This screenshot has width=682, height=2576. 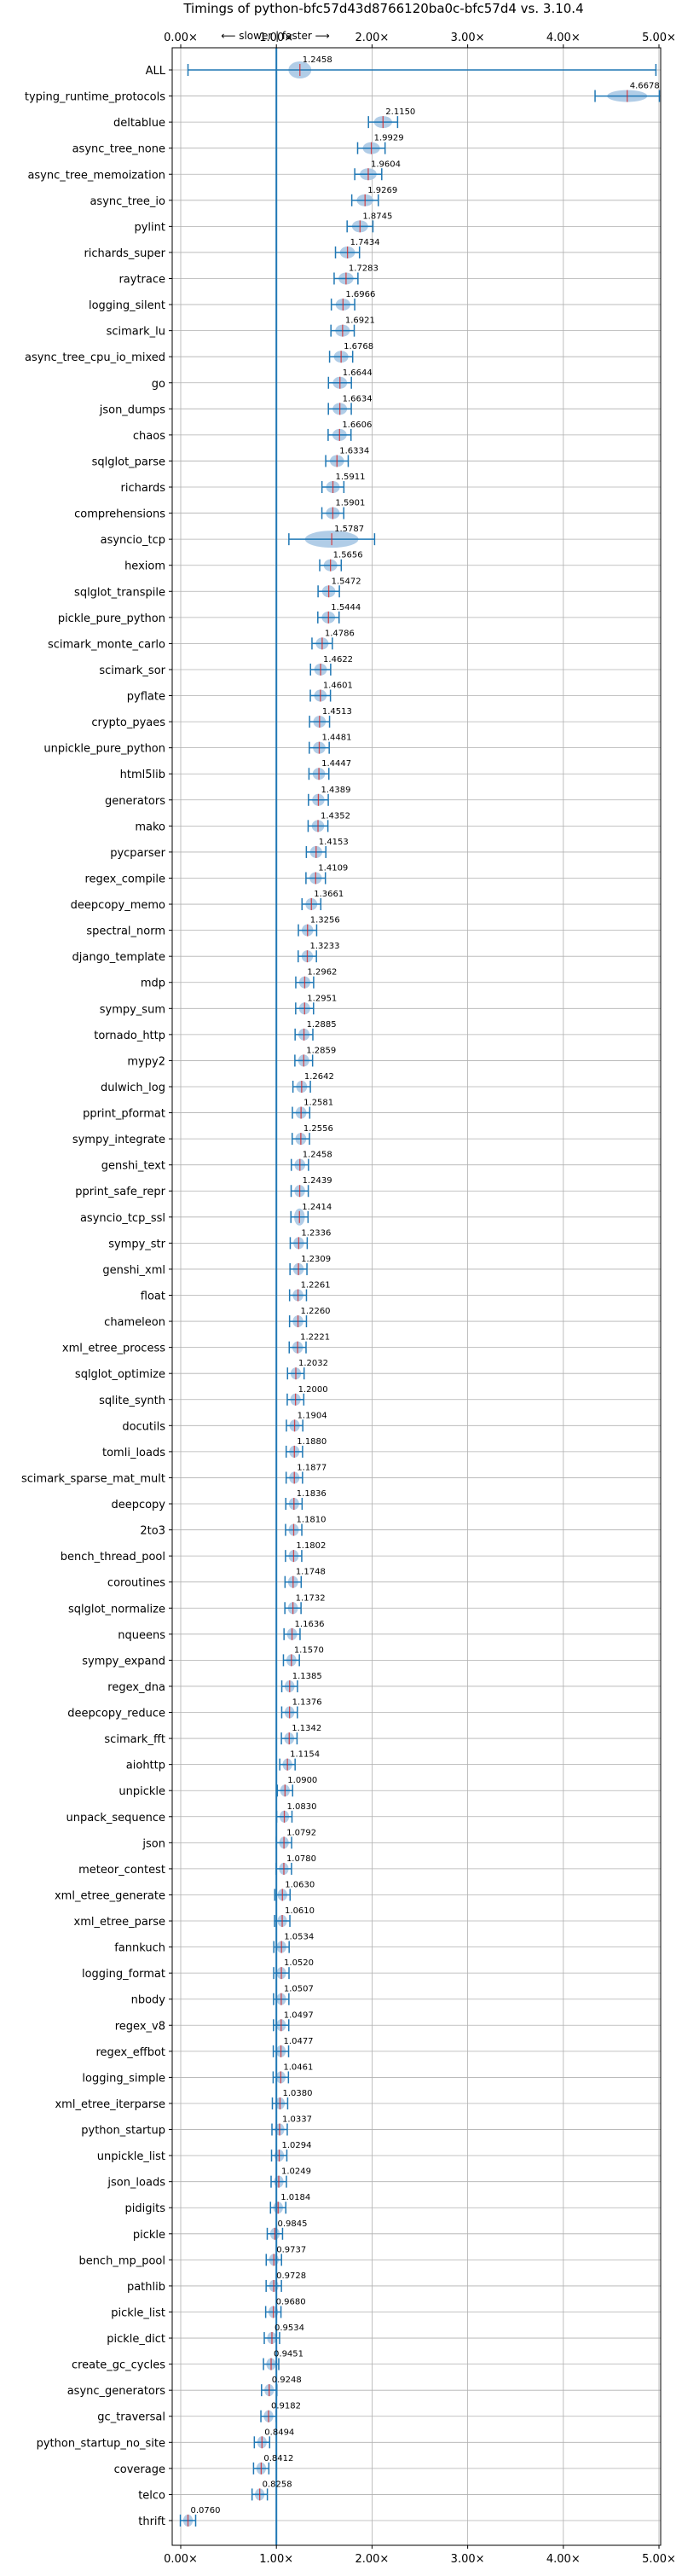 What do you see at coordinates (301, 1859) in the screenshot?
I see `value-label: 1.0780` at bounding box center [301, 1859].